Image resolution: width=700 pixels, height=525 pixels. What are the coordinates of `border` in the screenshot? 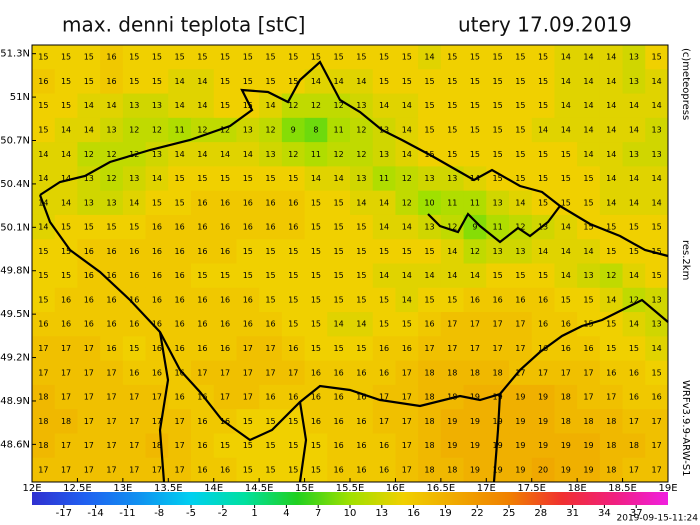 It's located at (303, 442).